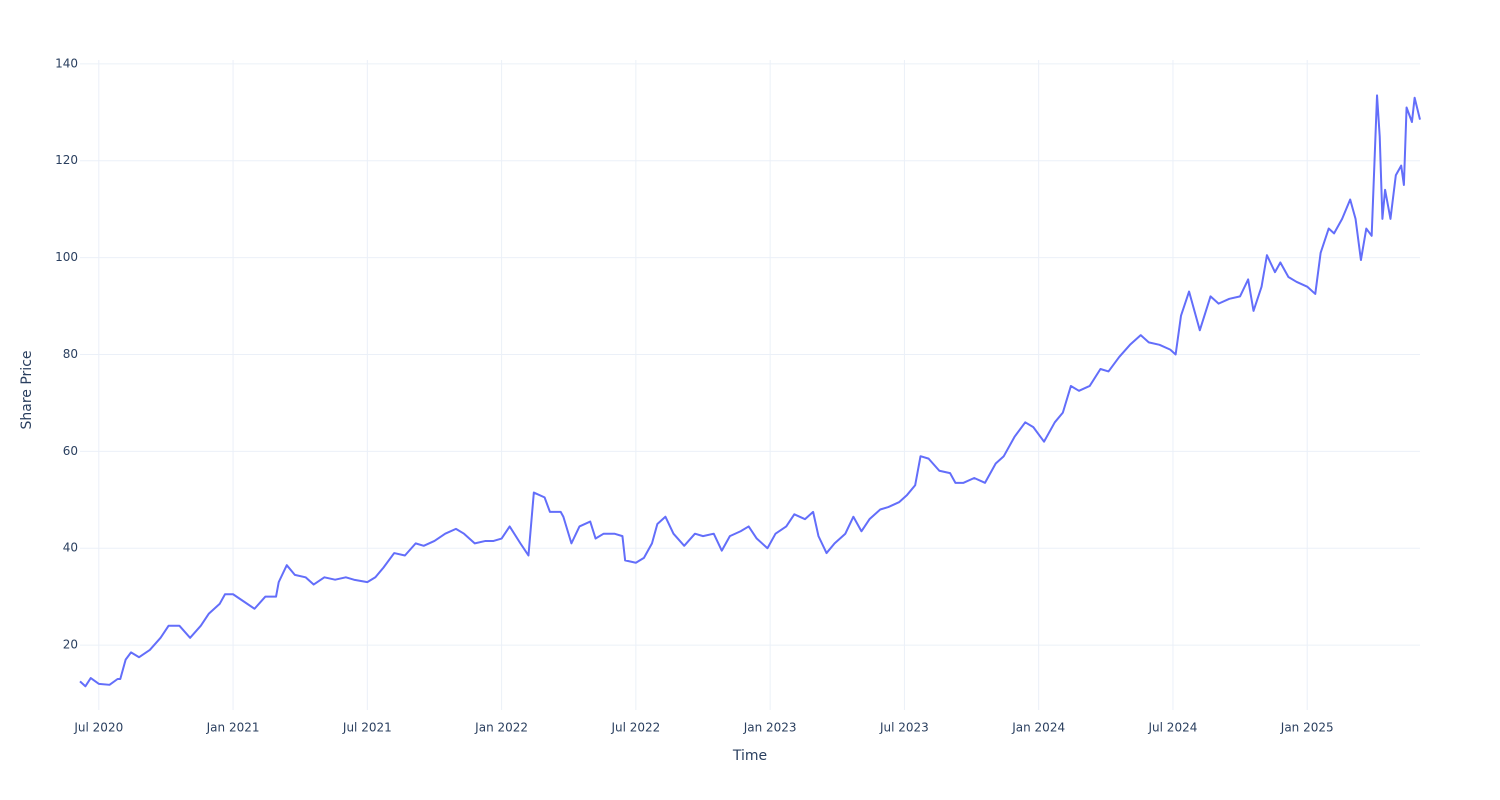 Image resolution: width=1500 pixels, height=800 pixels. What do you see at coordinates (66, 257) in the screenshot?
I see `y-tick-label: 100` at bounding box center [66, 257].